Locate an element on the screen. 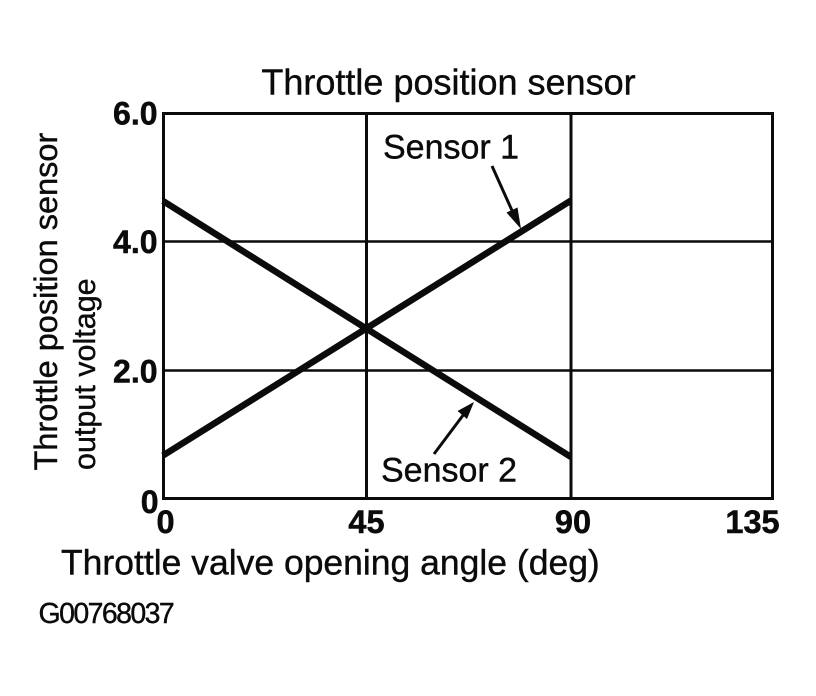 The image size is (816, 696). svg-text: Sensor 1 is located at coordinates (451, 148).